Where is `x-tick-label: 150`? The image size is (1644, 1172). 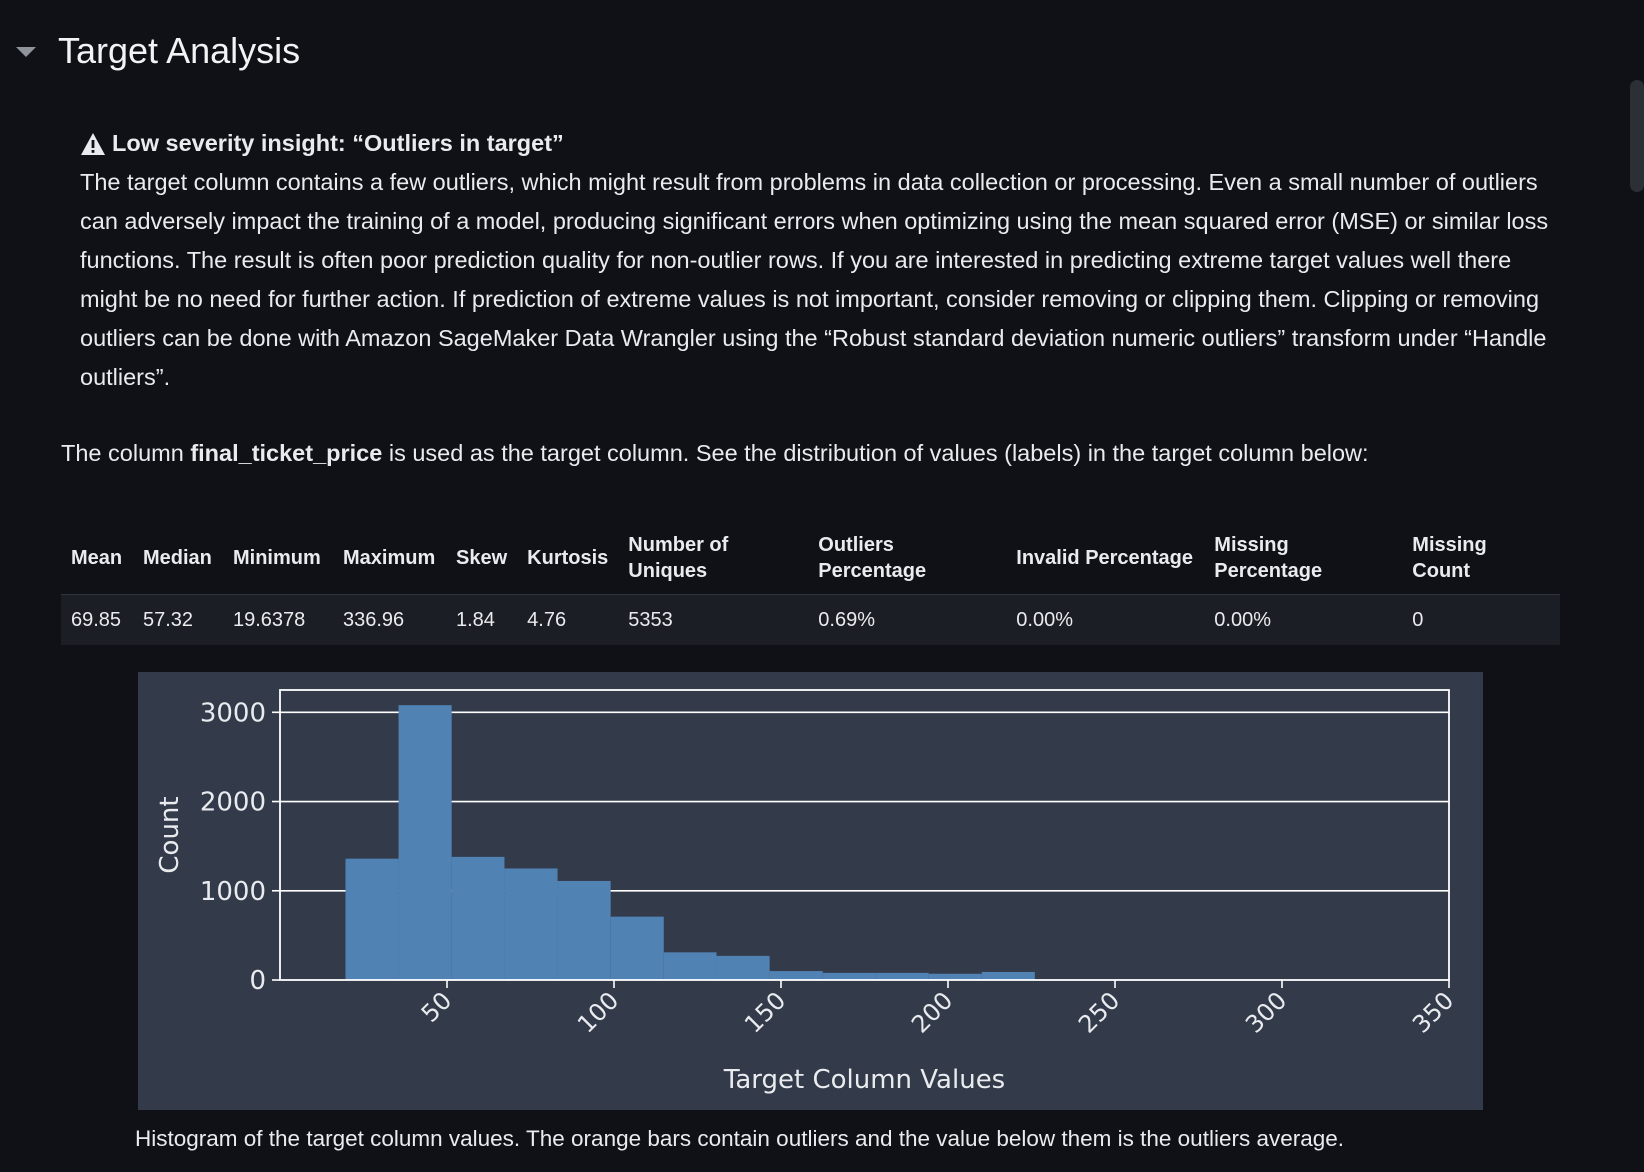 x-tick-label: 150 is located at coordinates (765, 1012).